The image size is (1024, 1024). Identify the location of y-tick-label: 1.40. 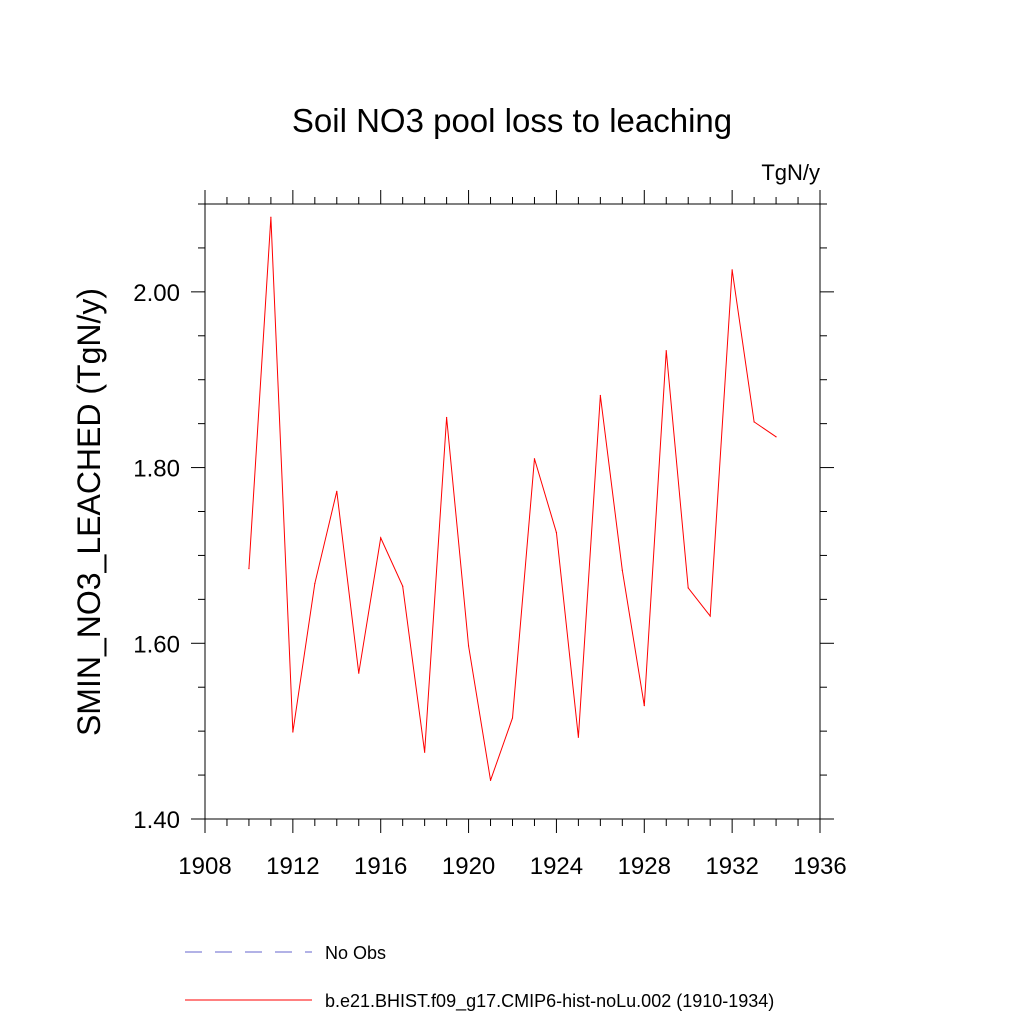
(156, 820).